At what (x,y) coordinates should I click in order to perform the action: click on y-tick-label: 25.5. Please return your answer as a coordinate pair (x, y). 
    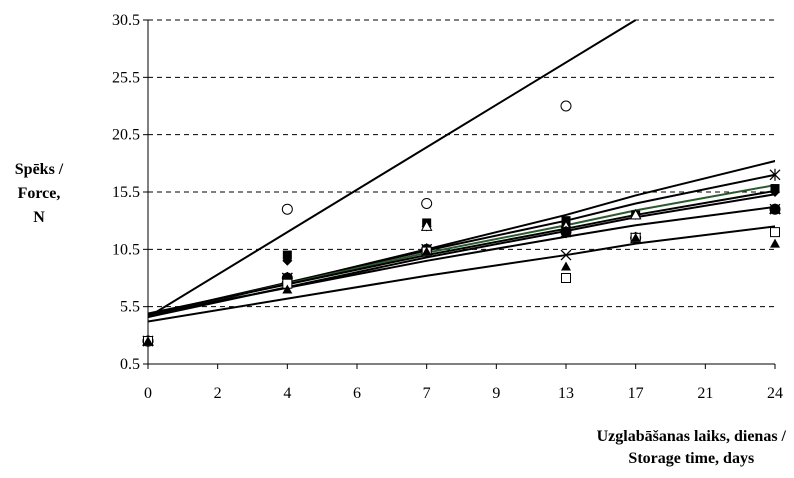
    Looking at the image, I should click on (126, 77).